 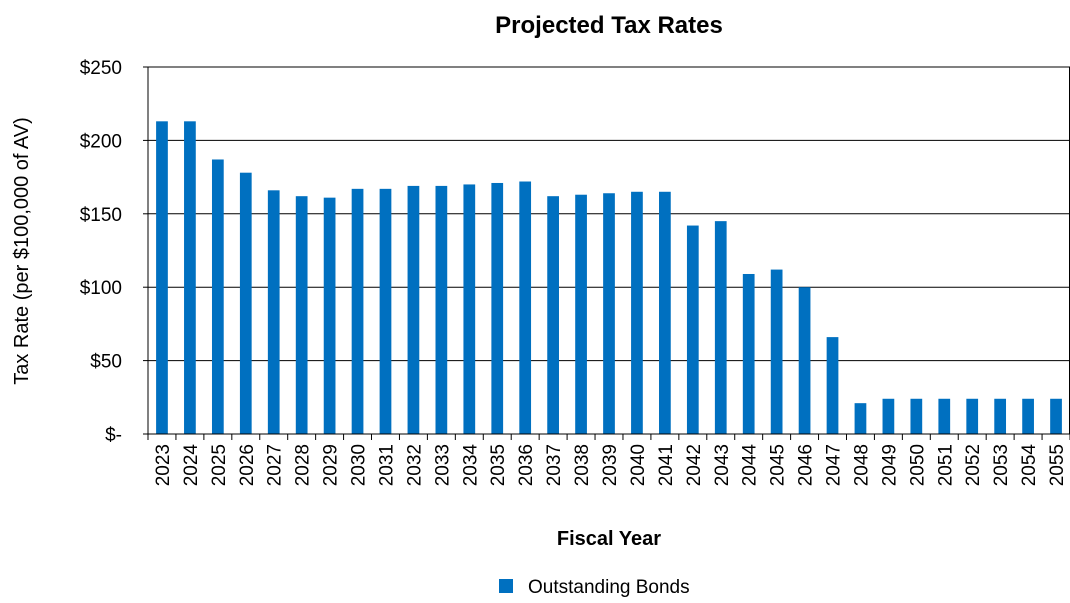 What do you see at coordinates (163, 465) in the screenshot?
I see `x-tick-label: 2023` at bounding box center [163, 465].